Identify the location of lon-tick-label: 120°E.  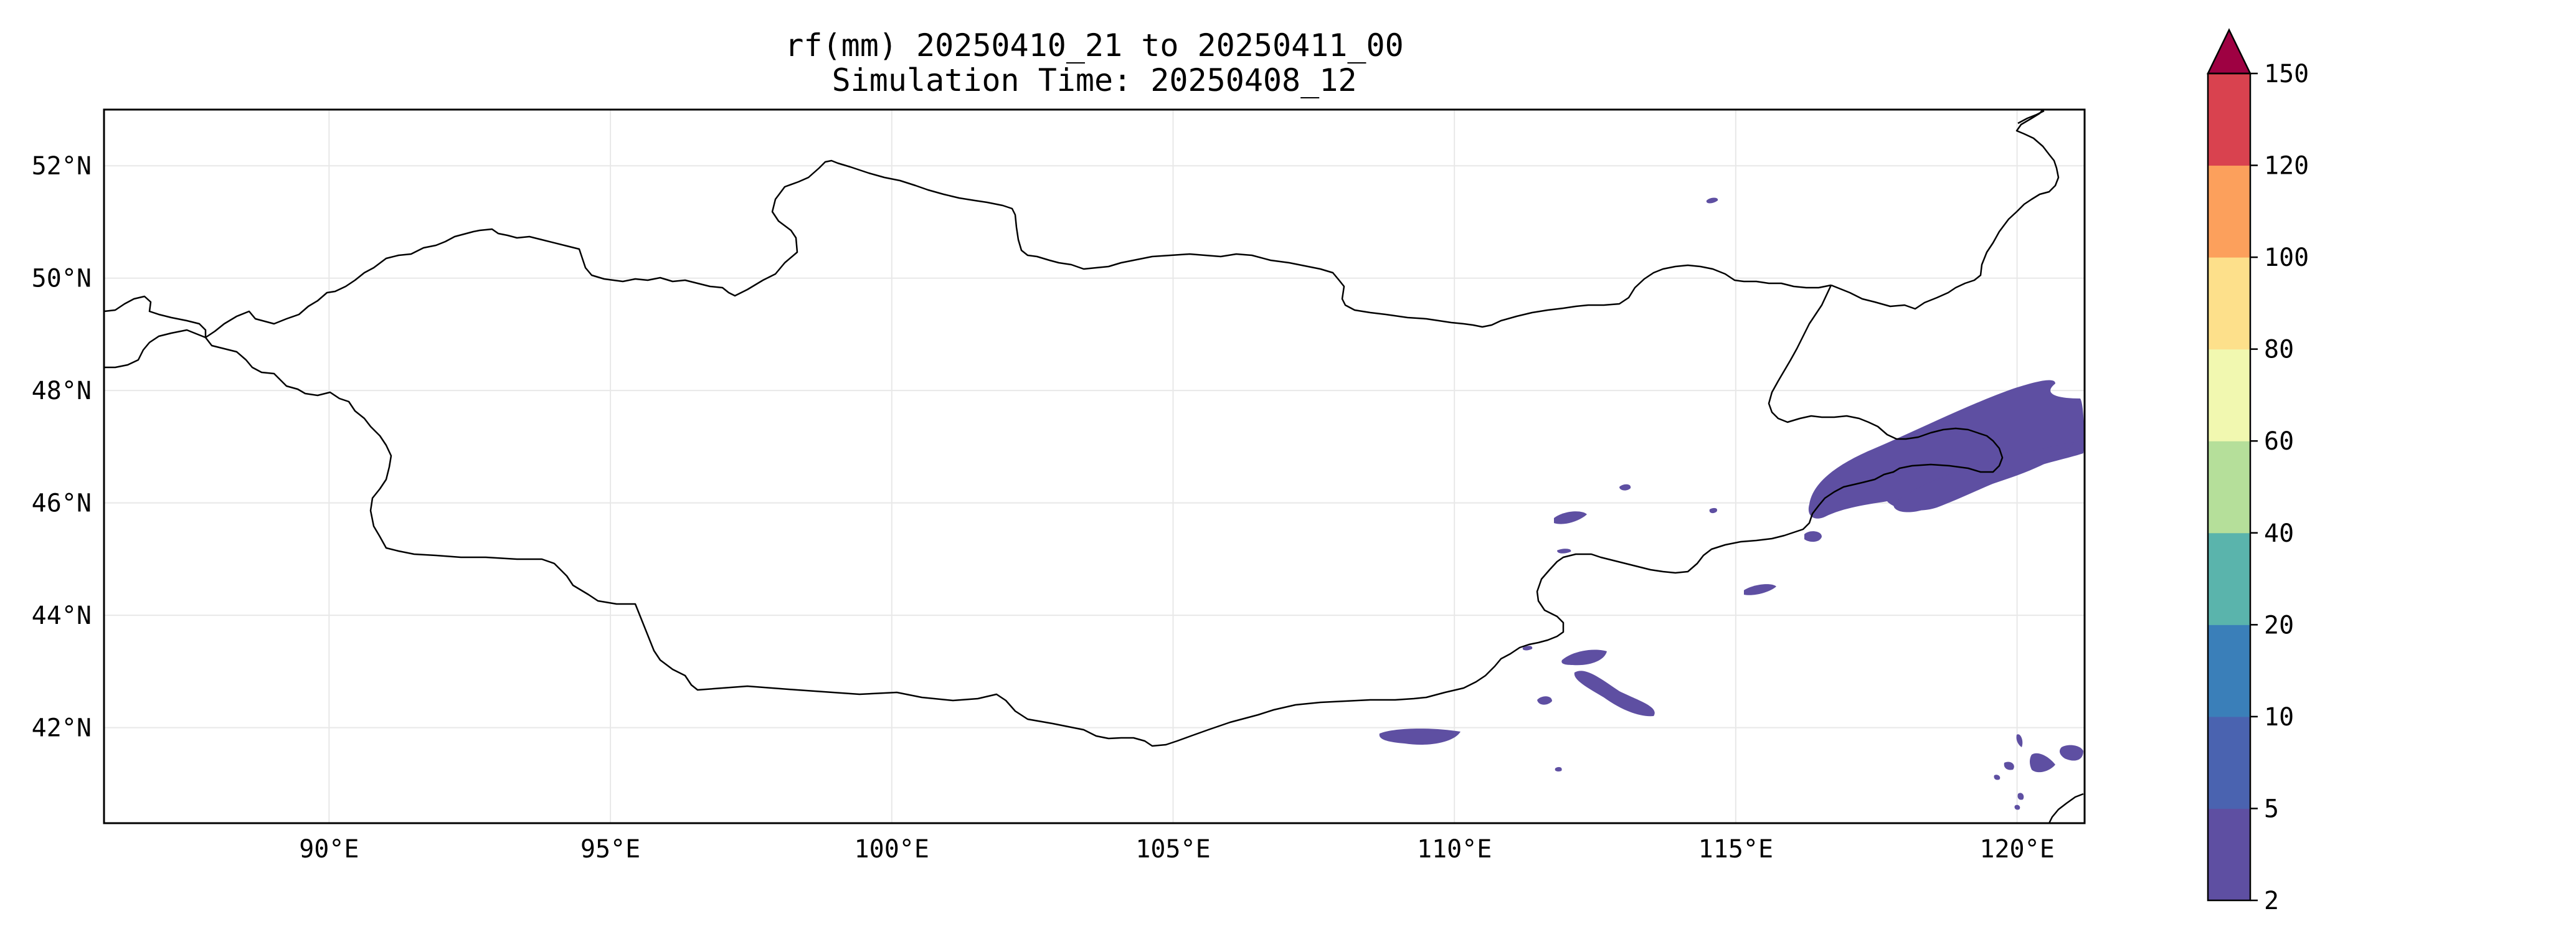
(2017, 850).